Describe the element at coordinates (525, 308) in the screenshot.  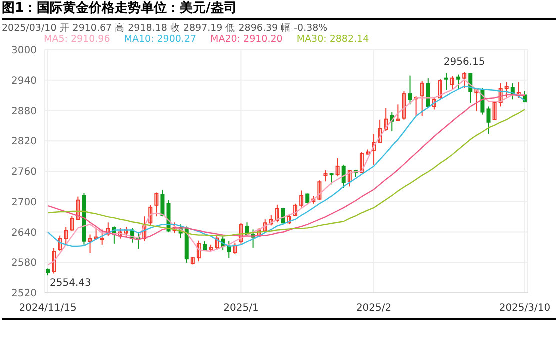
I see `x-tick-label: 2025/3/10` at that location.